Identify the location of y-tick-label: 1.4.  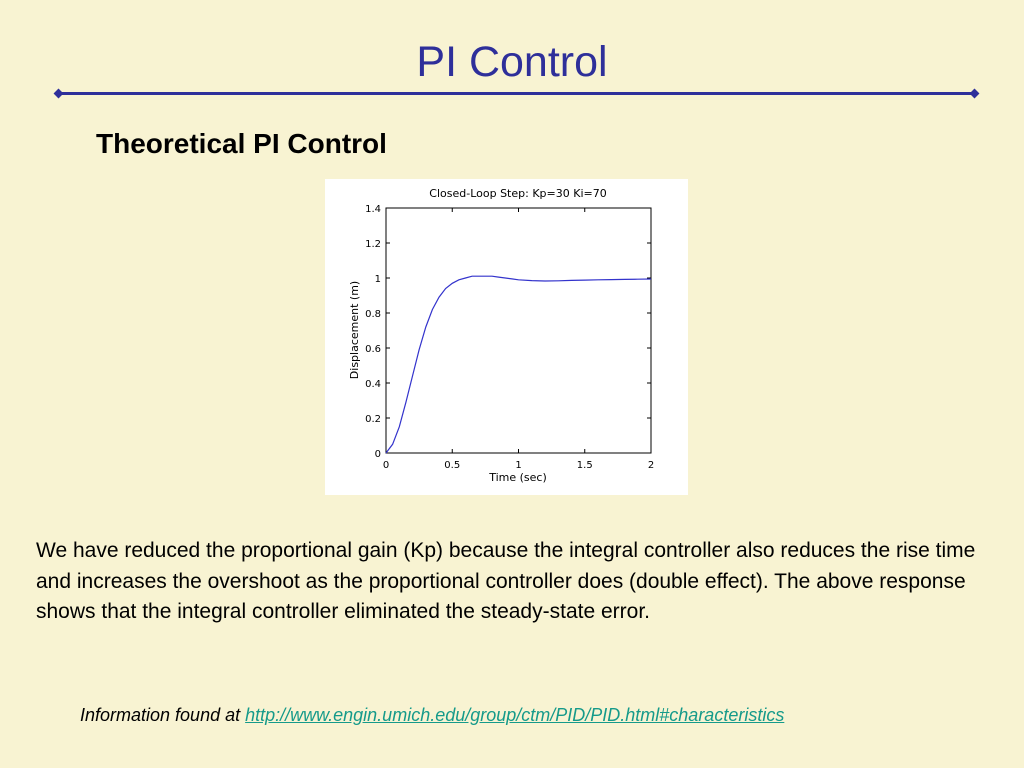
(373, 209).